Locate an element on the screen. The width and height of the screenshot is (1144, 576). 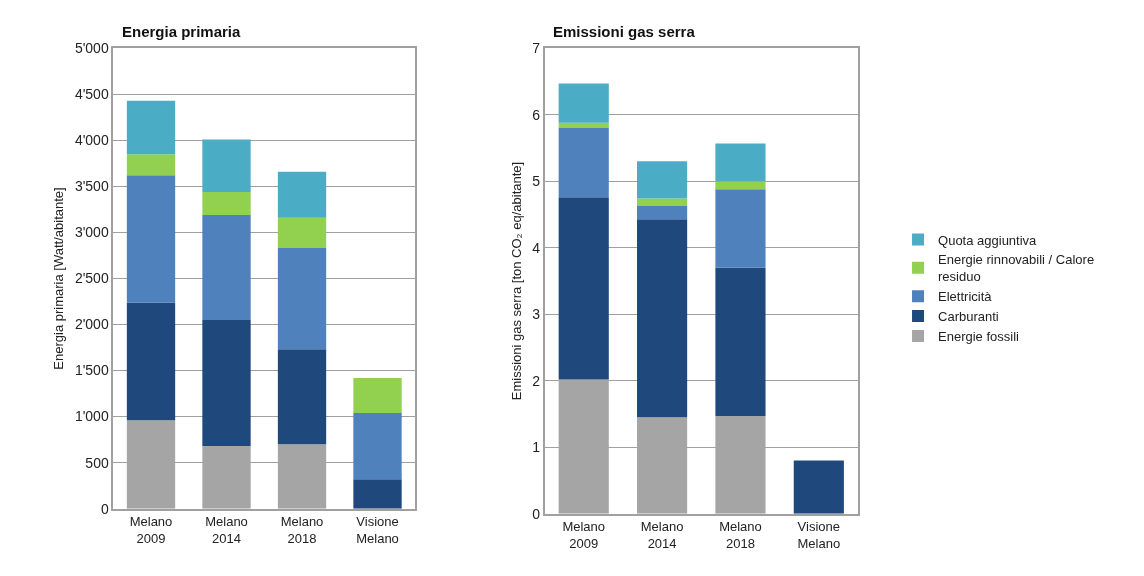
legend-label: Carburanti is located at coordinates (968, 317).